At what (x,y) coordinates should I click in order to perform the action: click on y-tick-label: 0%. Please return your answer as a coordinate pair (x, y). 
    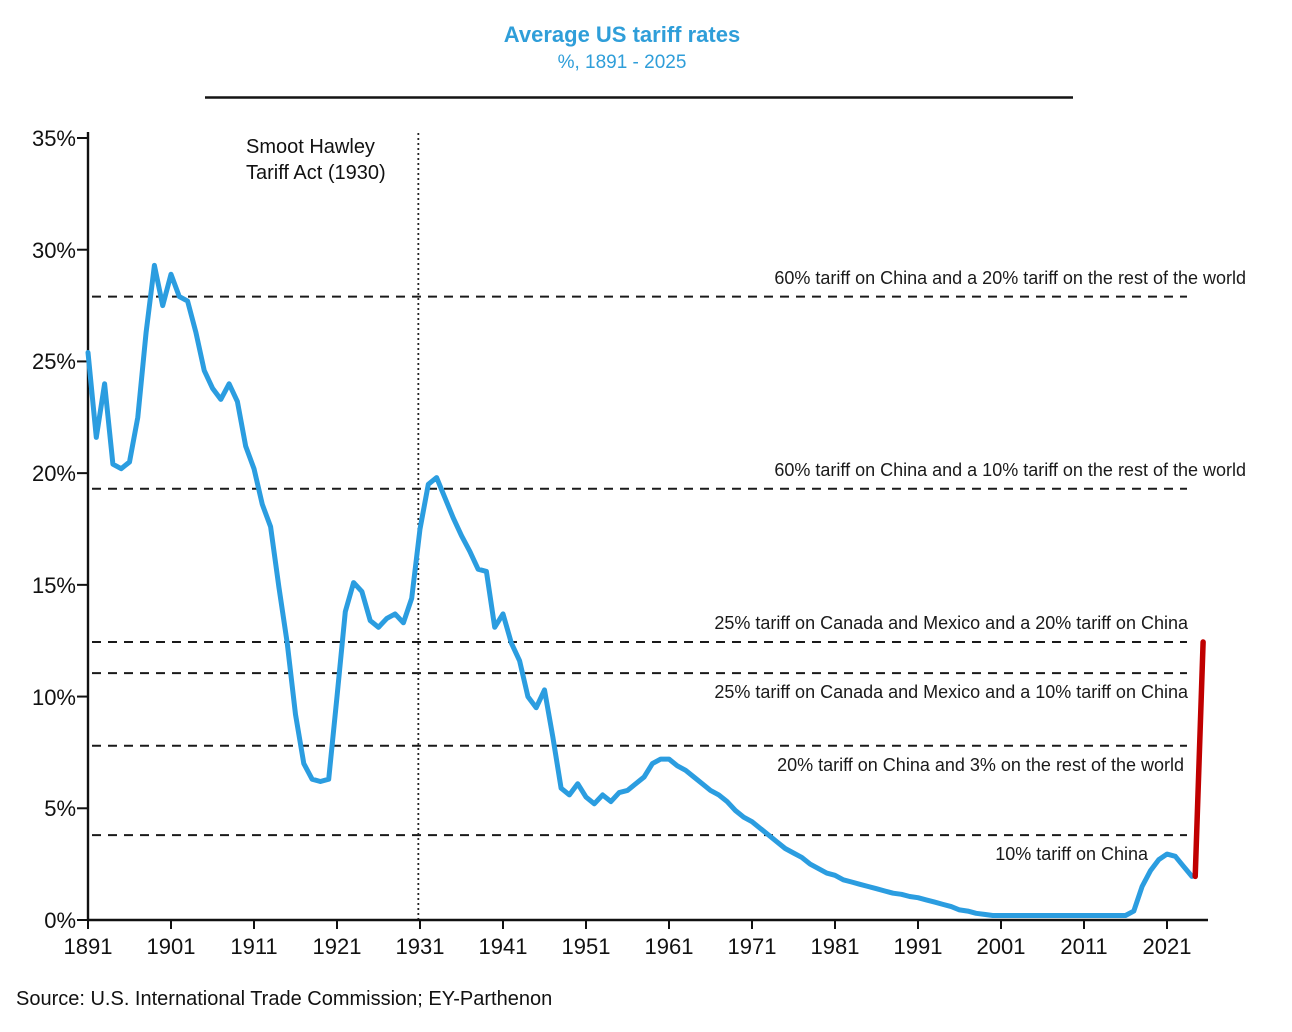
    Looking at the image, I should click on (60, 920).